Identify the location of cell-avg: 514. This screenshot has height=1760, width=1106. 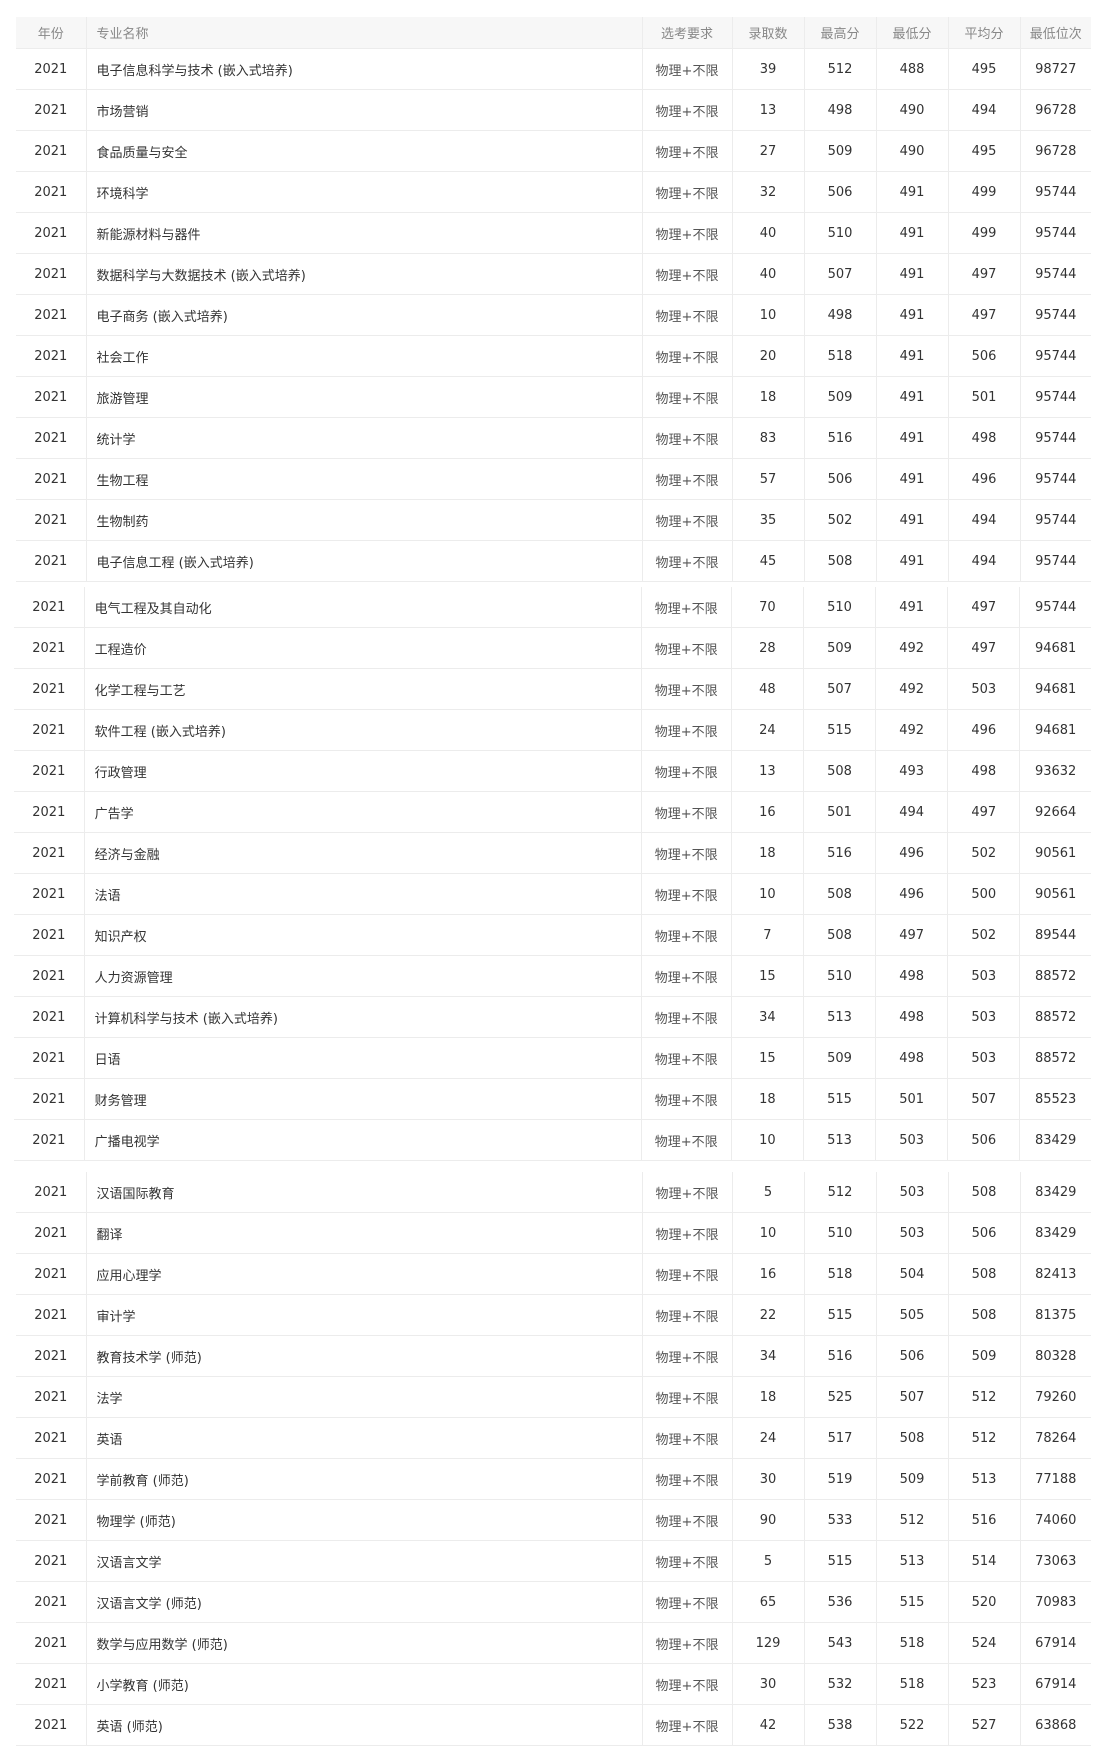
(984, 1561).